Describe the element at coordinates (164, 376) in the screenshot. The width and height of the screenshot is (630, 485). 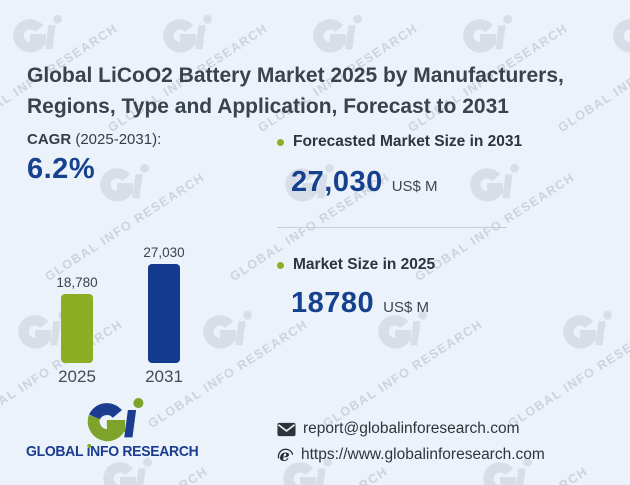
I see `bar-category-label: 2031` at that location.